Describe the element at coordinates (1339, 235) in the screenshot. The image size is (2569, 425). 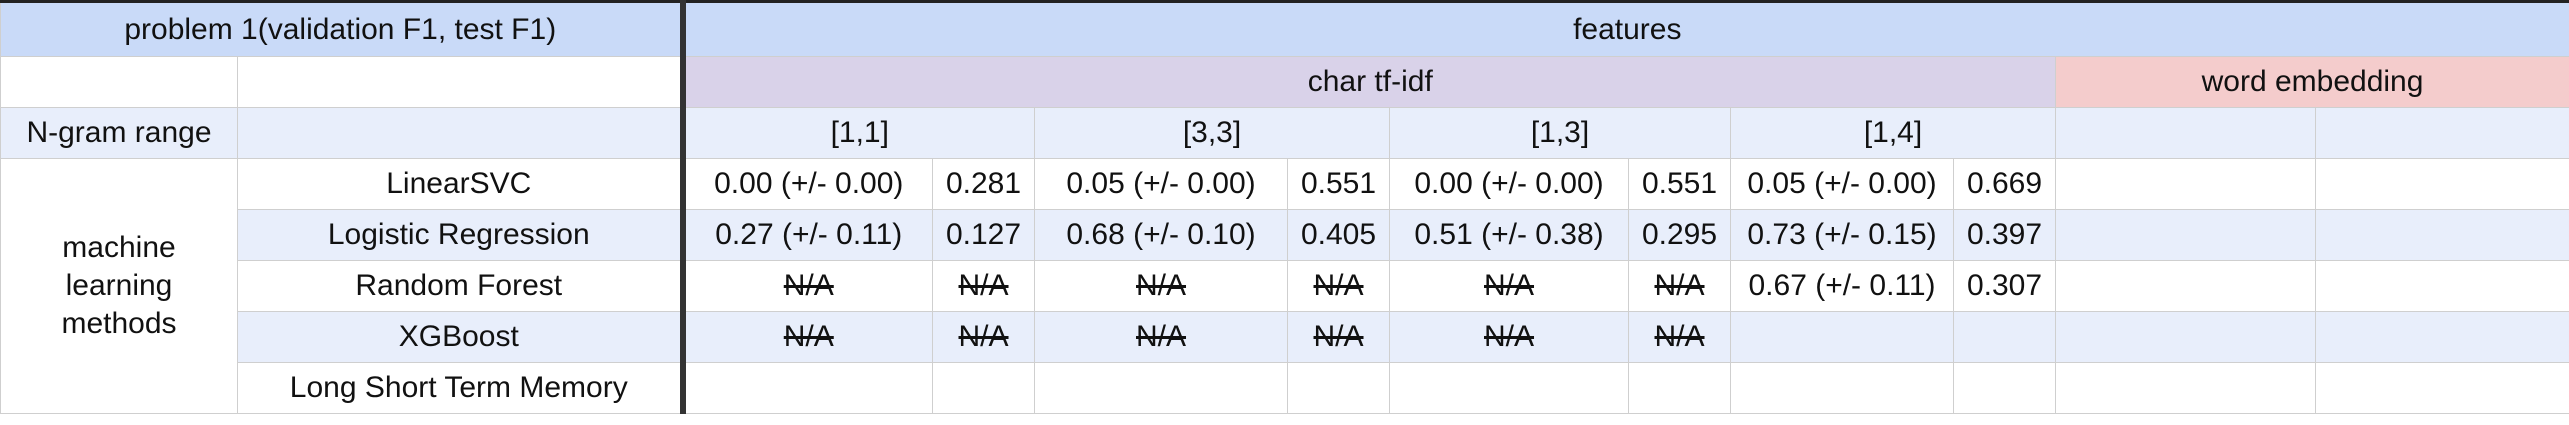
I see `score-cell: 0.405` at that location.